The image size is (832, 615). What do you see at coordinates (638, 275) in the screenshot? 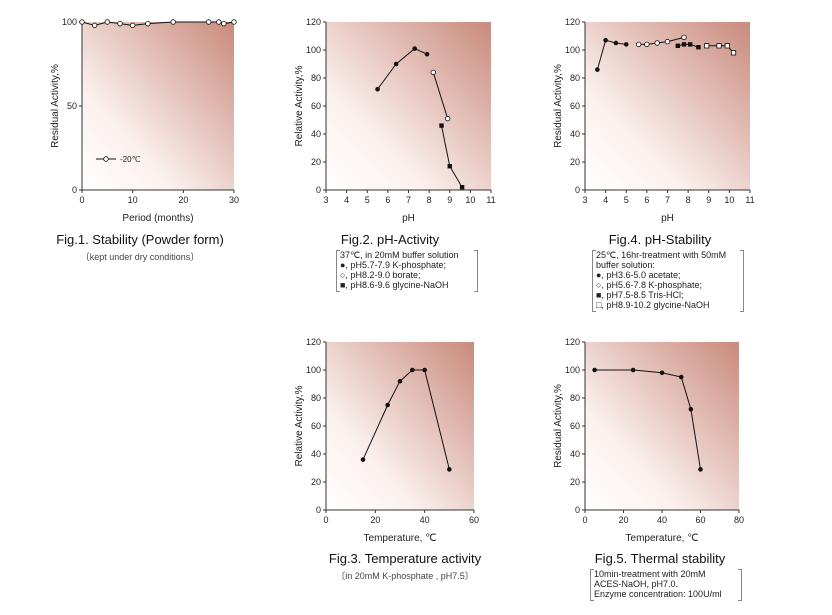
I see `fig4-note-line: ●, pH3.6-5.0 acetate;` at bounding box center [638, 275].